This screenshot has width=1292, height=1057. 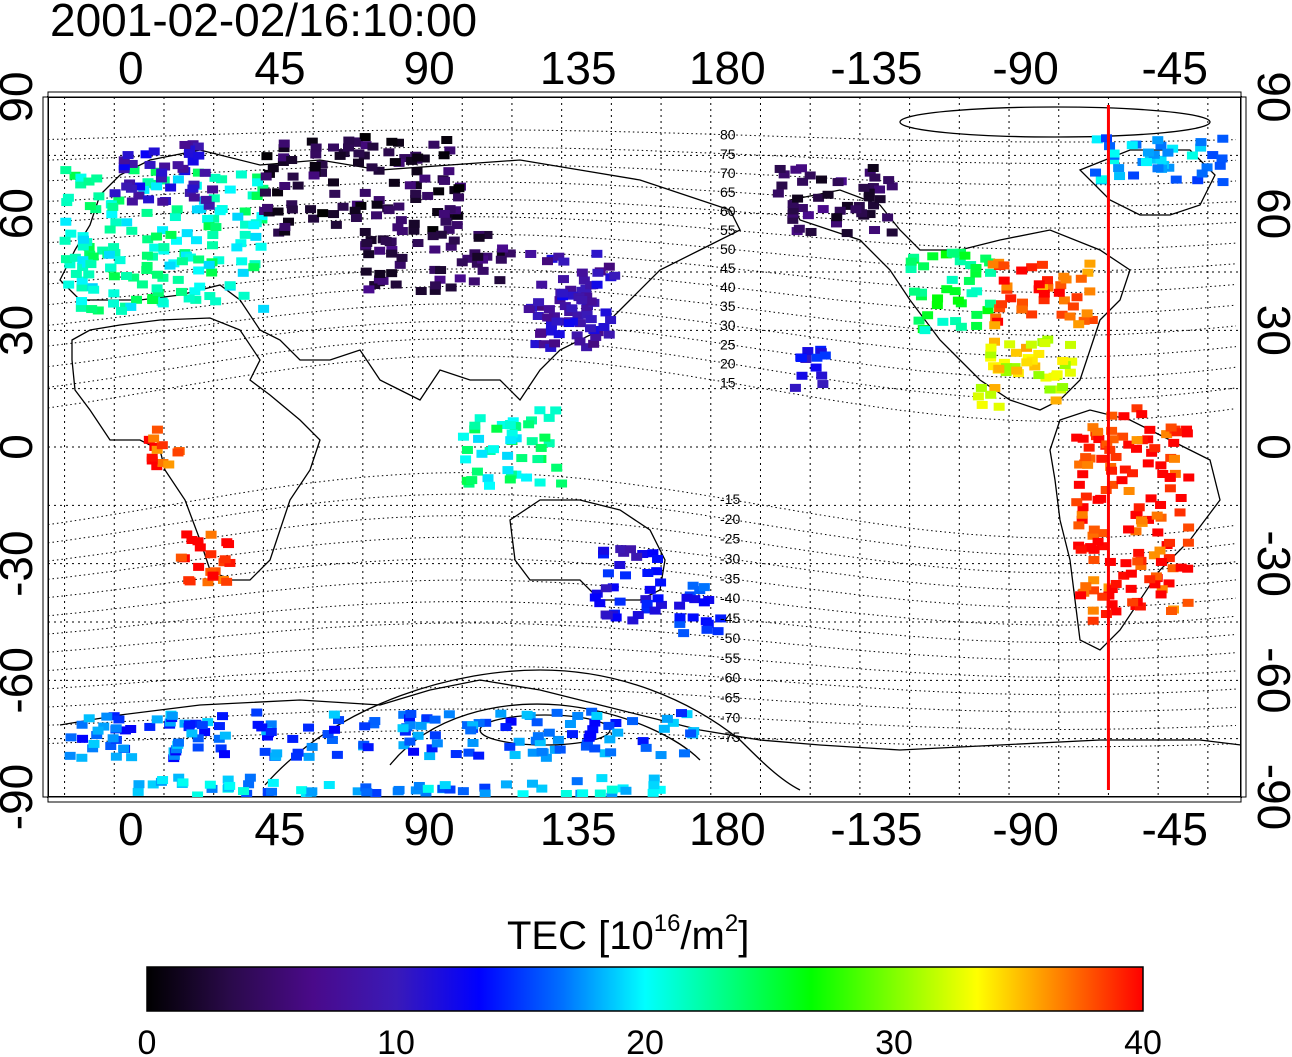 I want to click on colorbar-title-exp1: 16, so click(x=667, y=923).